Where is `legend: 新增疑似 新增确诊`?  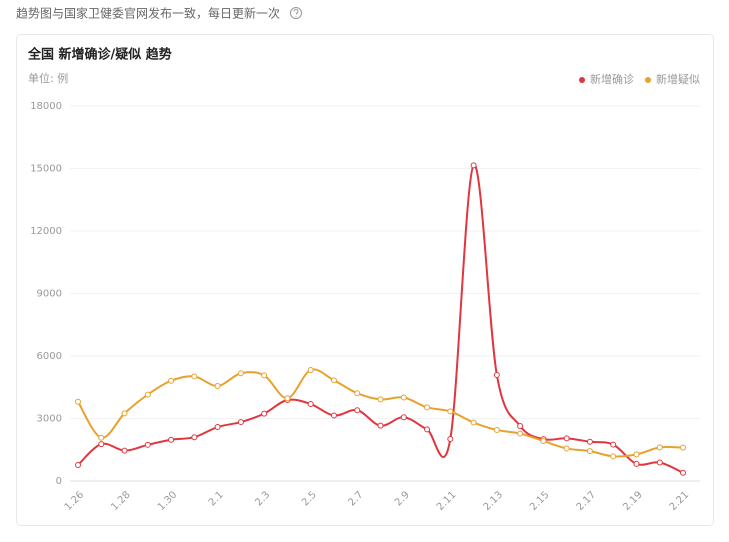 legend: 新增疑似 新增确诊 is located at coordinates (639, 79).